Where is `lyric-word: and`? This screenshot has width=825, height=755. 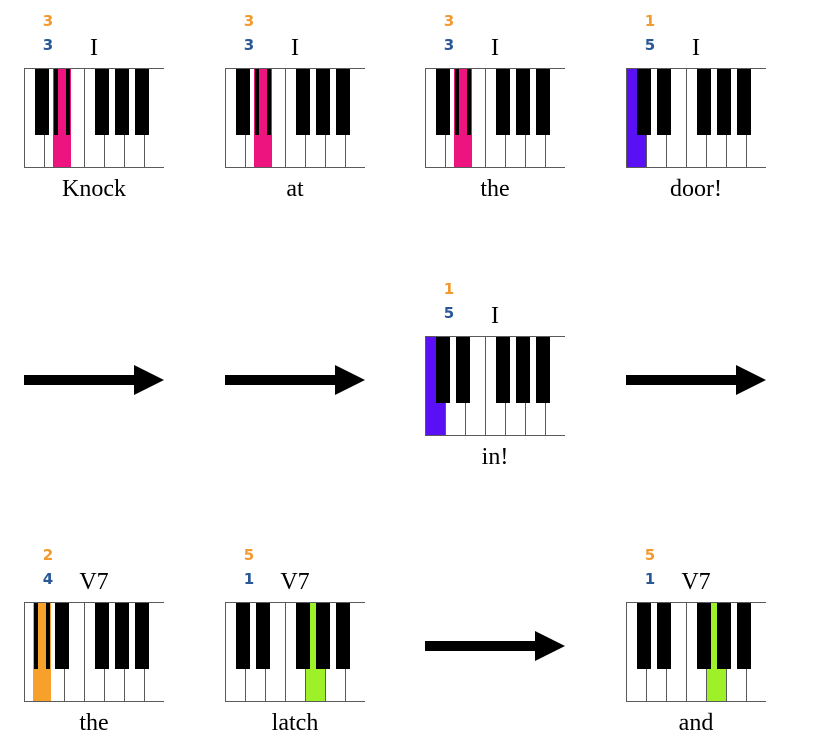 lyric-word: and is located at coordinates (696, 723).